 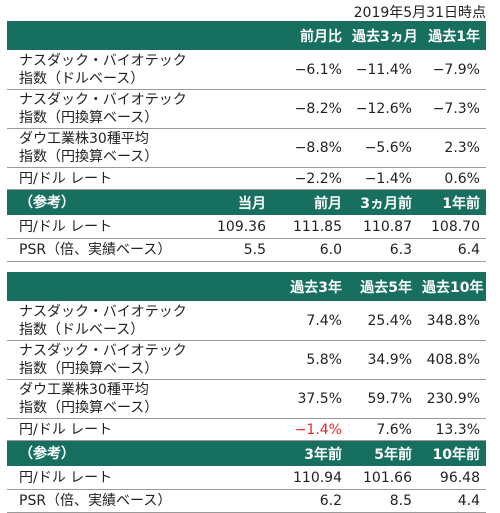 I want to click on value-cell: 108.70, so click(x=452, y=227).